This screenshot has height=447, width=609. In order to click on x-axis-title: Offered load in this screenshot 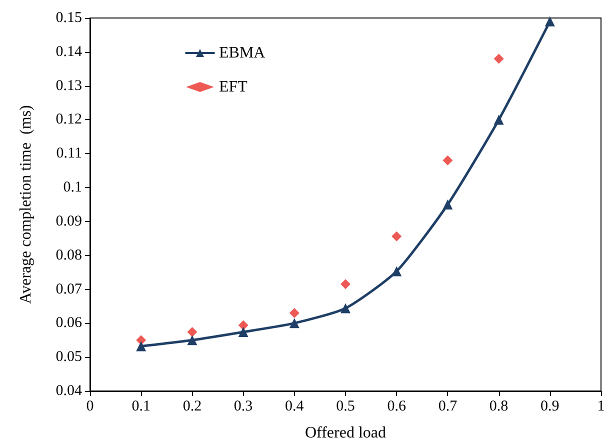, I will do `click(345, 433)`.